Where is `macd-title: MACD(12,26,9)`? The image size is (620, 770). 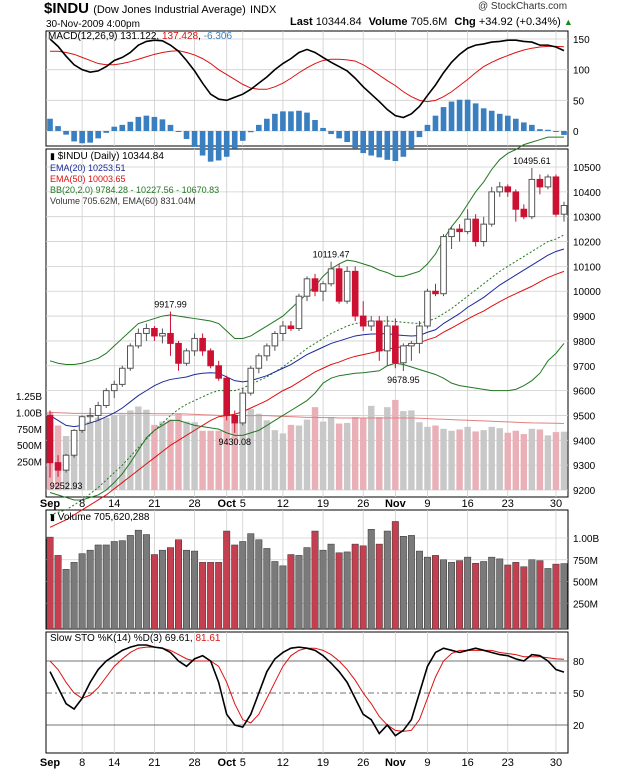 macd-title: MACD(12,26,9) is located at coordinates (83, 36).